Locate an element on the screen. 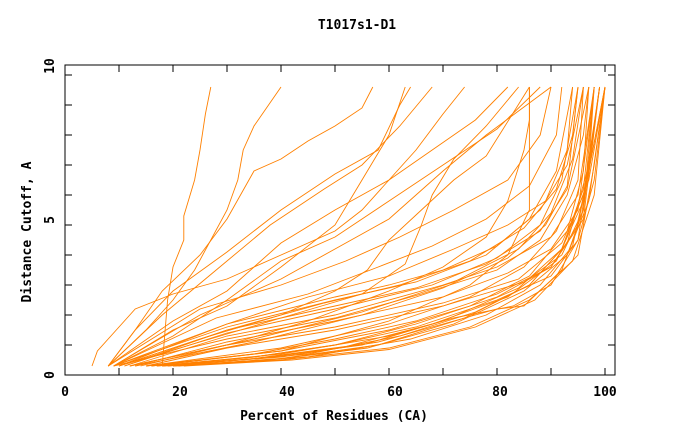  x-axis-label: Percent of Residues (CA) is located at coordinates (334, 416).